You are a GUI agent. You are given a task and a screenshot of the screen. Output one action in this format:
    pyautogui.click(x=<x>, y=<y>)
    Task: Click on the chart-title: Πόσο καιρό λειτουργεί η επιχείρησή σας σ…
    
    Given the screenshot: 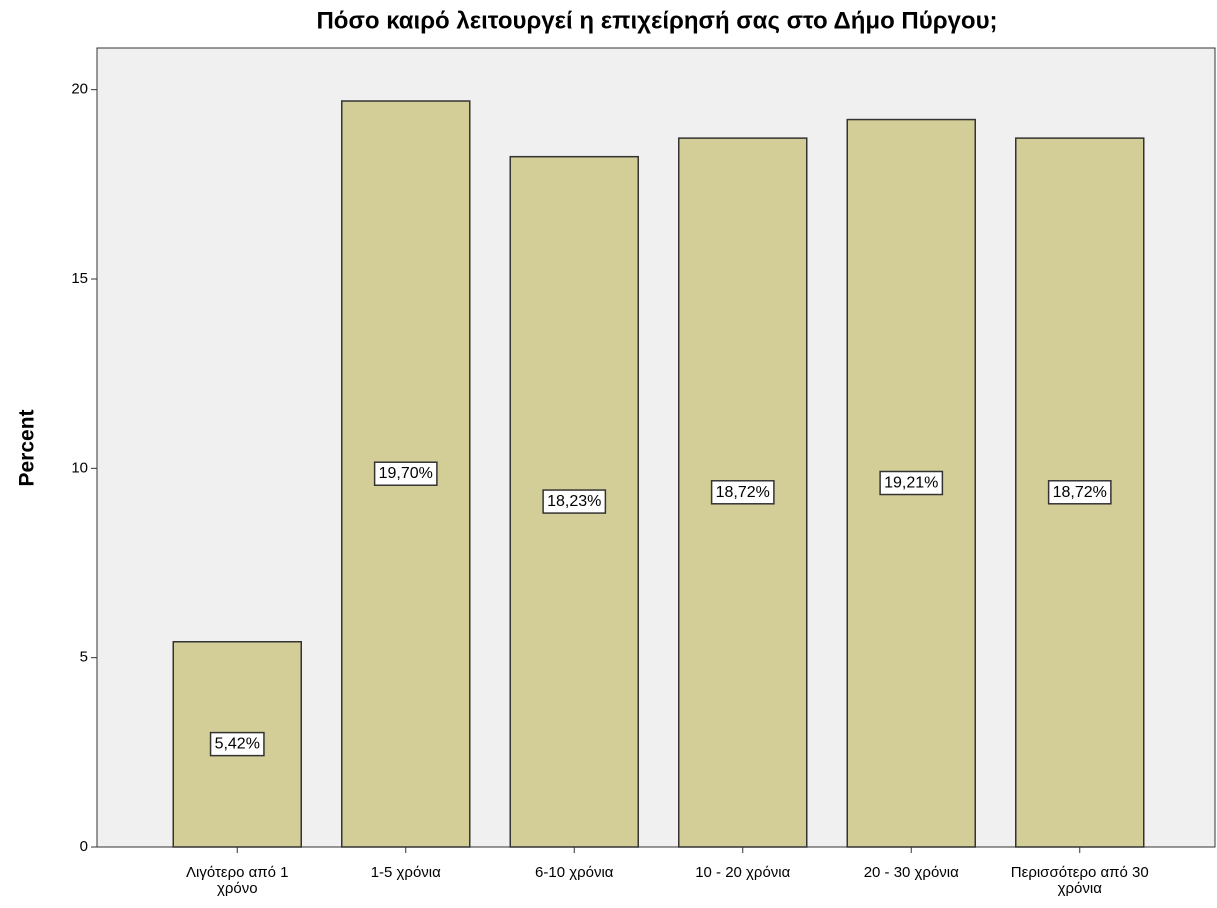 What is the action you would take?
    pyautogui.click(x=656, y=20)
    